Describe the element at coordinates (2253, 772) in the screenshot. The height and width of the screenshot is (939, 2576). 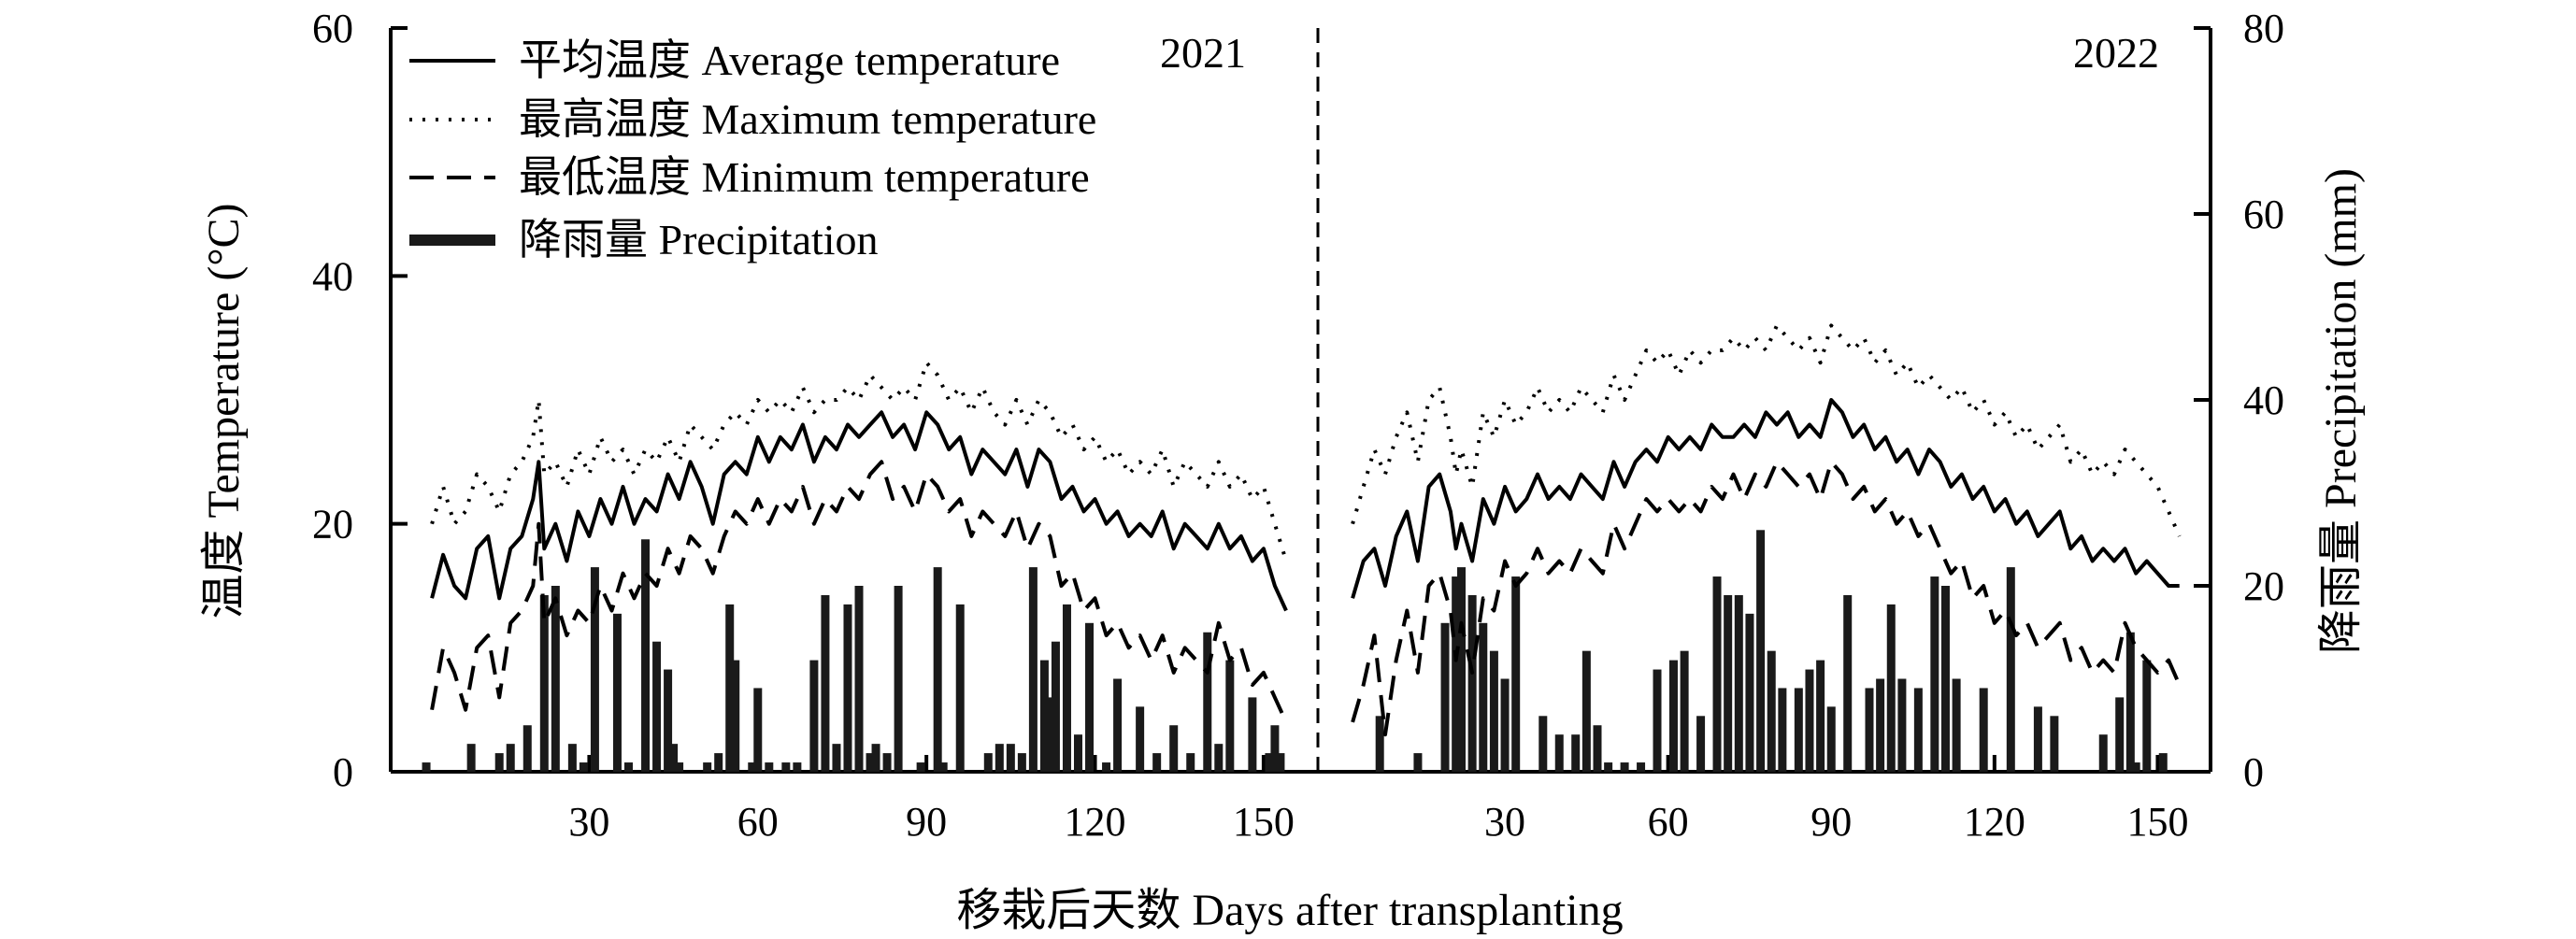
I see `right-tick-label: 0` at that location.